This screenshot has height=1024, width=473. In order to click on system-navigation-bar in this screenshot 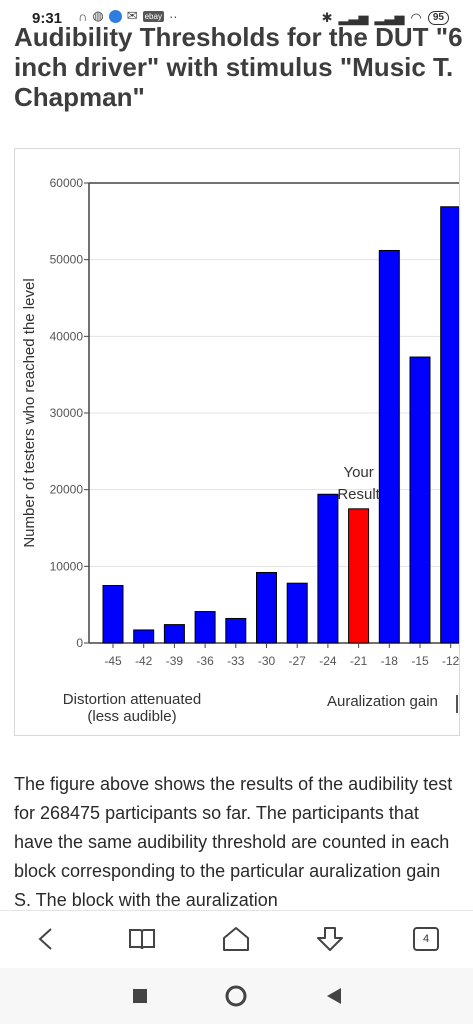, I will do `click(236, 996)`.